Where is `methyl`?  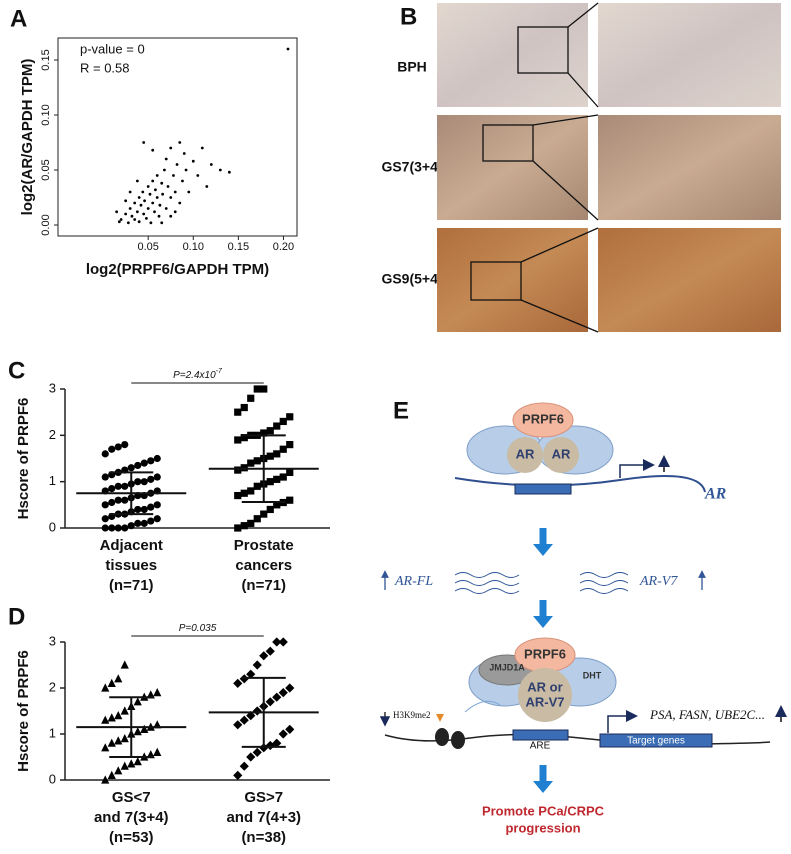
methyl is located at coordinates (440, 718).